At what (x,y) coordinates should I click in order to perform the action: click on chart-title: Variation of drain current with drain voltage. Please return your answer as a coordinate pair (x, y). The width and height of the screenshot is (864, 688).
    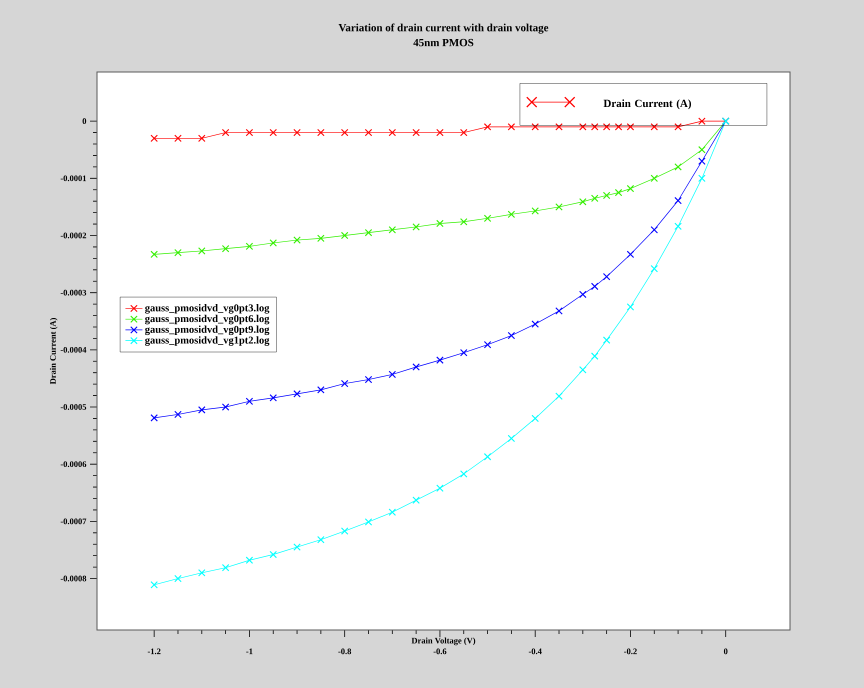
    Looking at the image, I should click on (443, 29).